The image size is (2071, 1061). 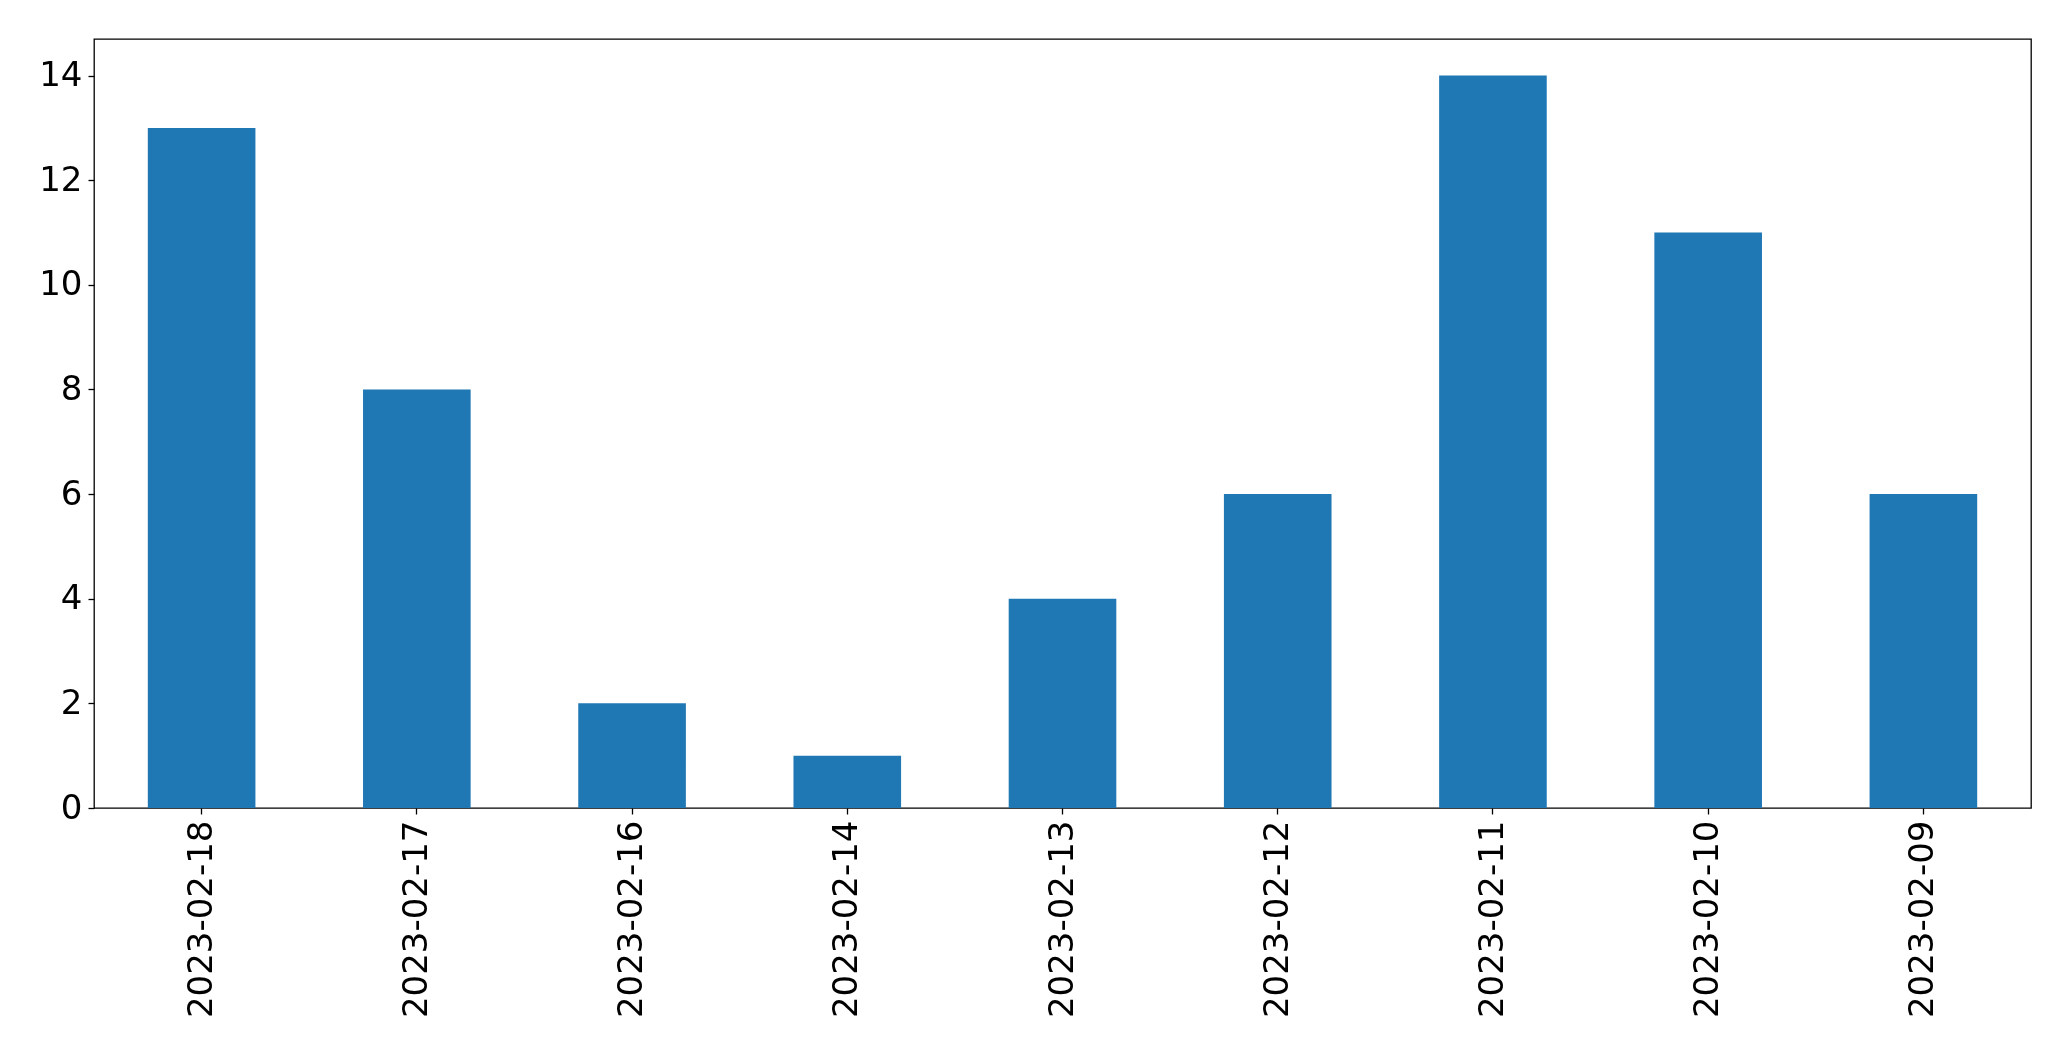 What do you see at coordinates (845, 919) in the screenshot?
I see `x-tick-label: 2023-02-14` at bounding box center [845, 919].